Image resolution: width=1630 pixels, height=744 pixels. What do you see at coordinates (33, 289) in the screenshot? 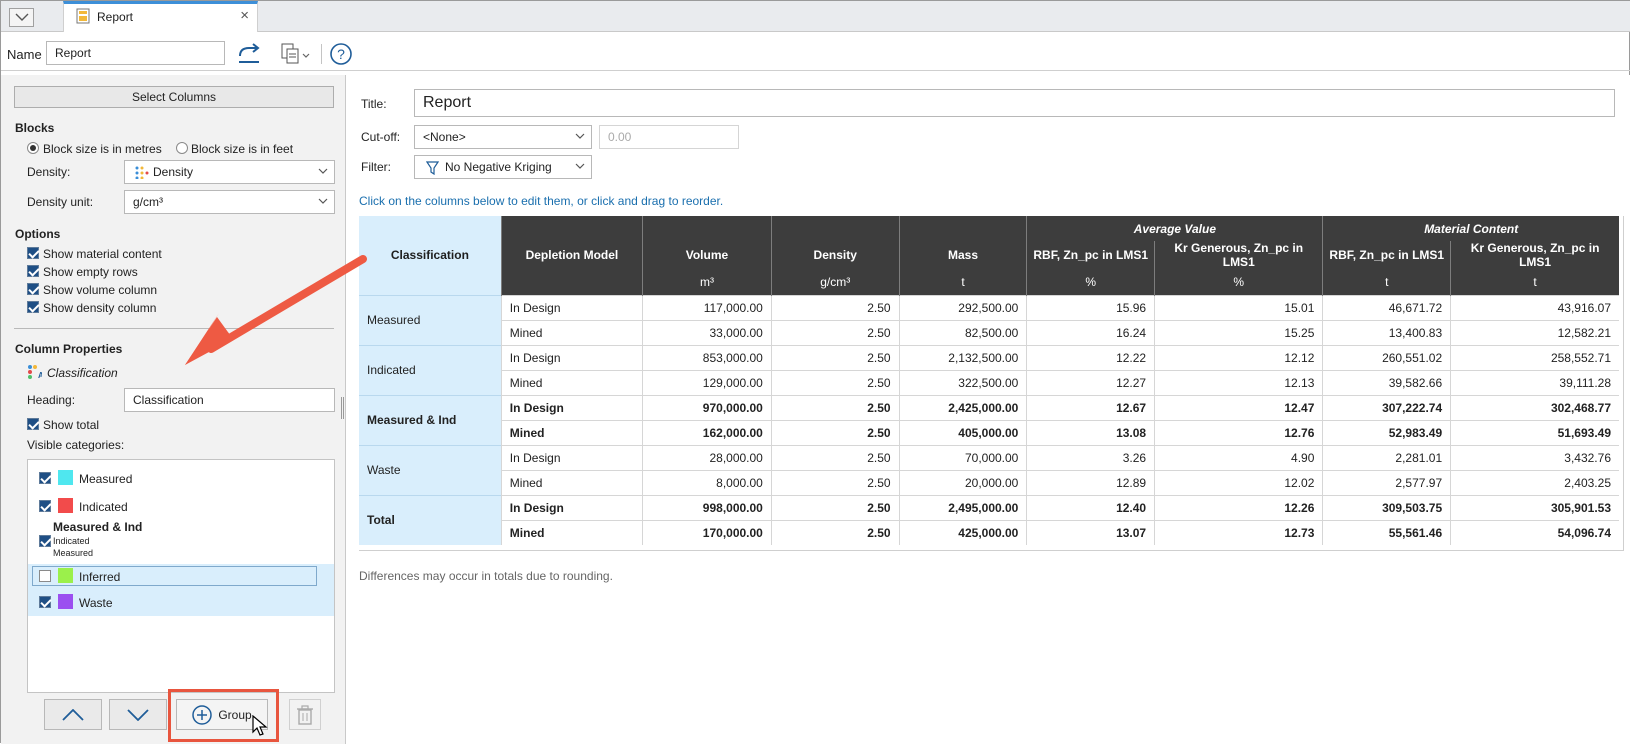
I see `show-volume-column-checkbox` at bounding box center [33, 289].